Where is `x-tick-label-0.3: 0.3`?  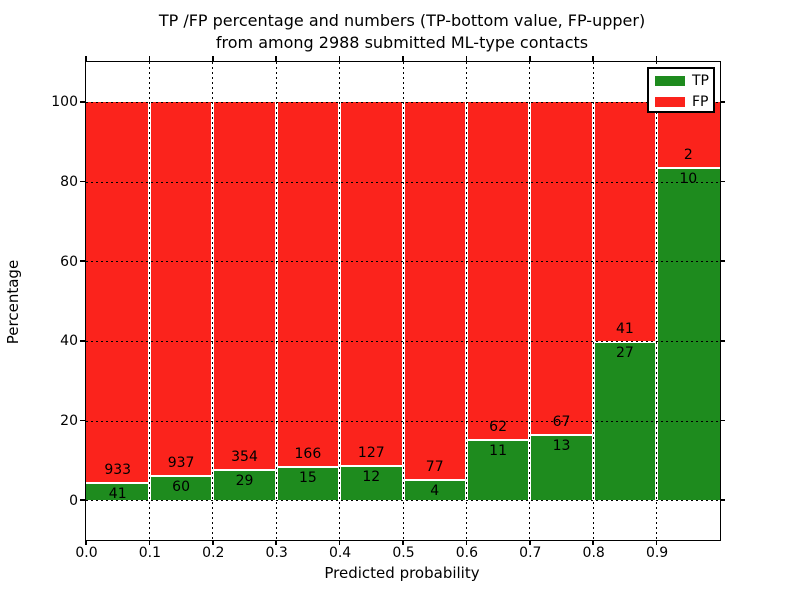 x-tick-label-0.3: 0.3 is located at coordinates (276, 553).